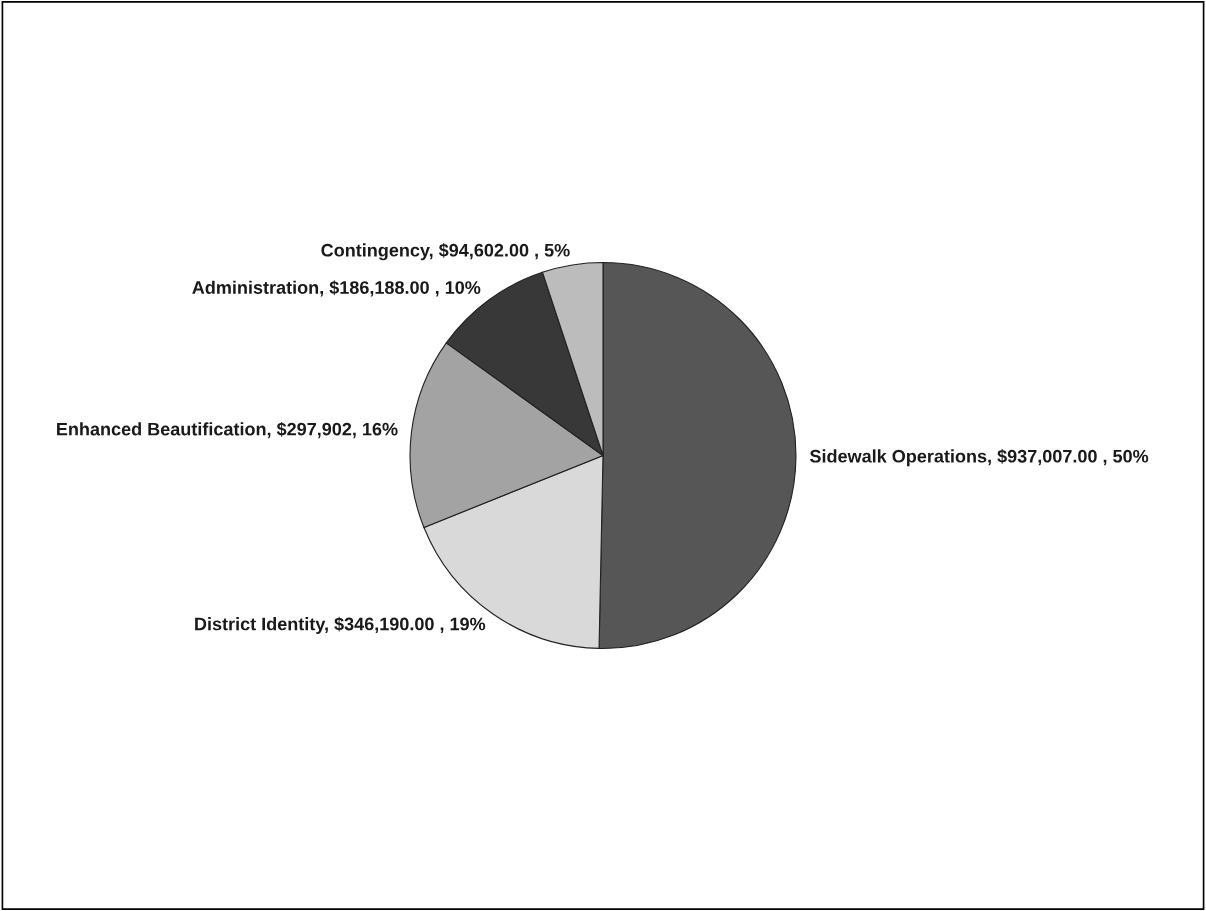 This screenshot has height=911, width=1206. What do you see at coordinates (340, 625) in the screenshot?
I see `slice-label: District Identity, $346,190.00 , 19%` at bounding box center [340, 625].